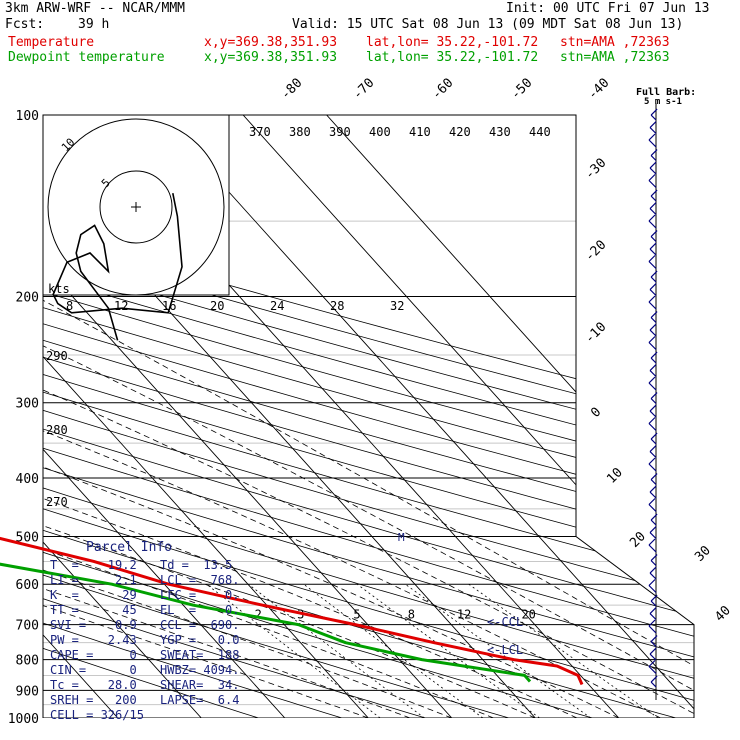 The image size is (740, 740). Describe the element at coordinates (521, 89) in the screenshot. I see `temp-tick-label: -50` at that location.